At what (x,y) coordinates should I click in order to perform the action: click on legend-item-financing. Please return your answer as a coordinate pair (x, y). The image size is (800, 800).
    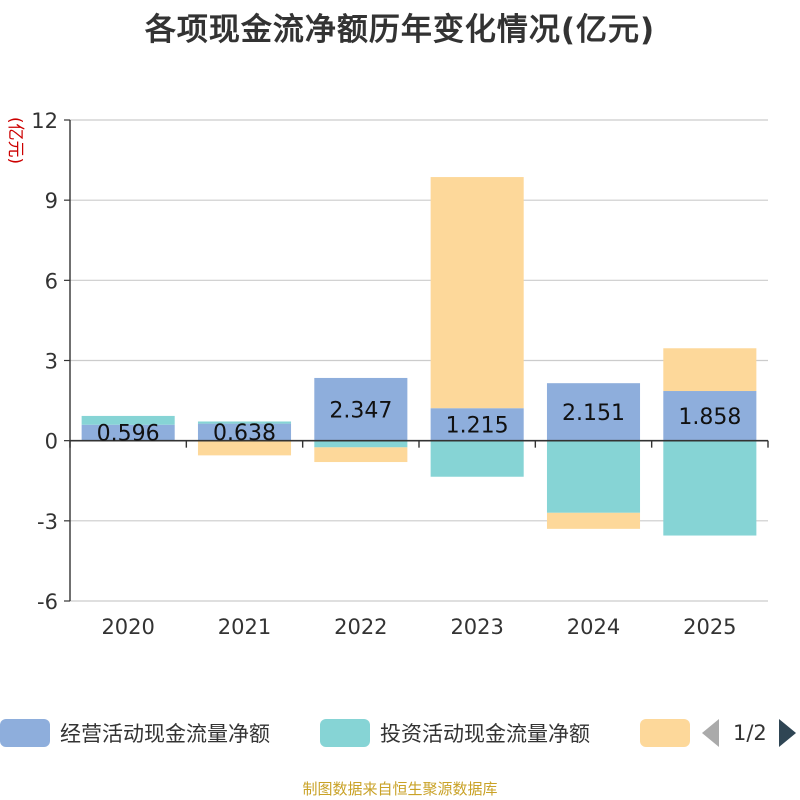
    Looking at the image, I should click on (670, 733).